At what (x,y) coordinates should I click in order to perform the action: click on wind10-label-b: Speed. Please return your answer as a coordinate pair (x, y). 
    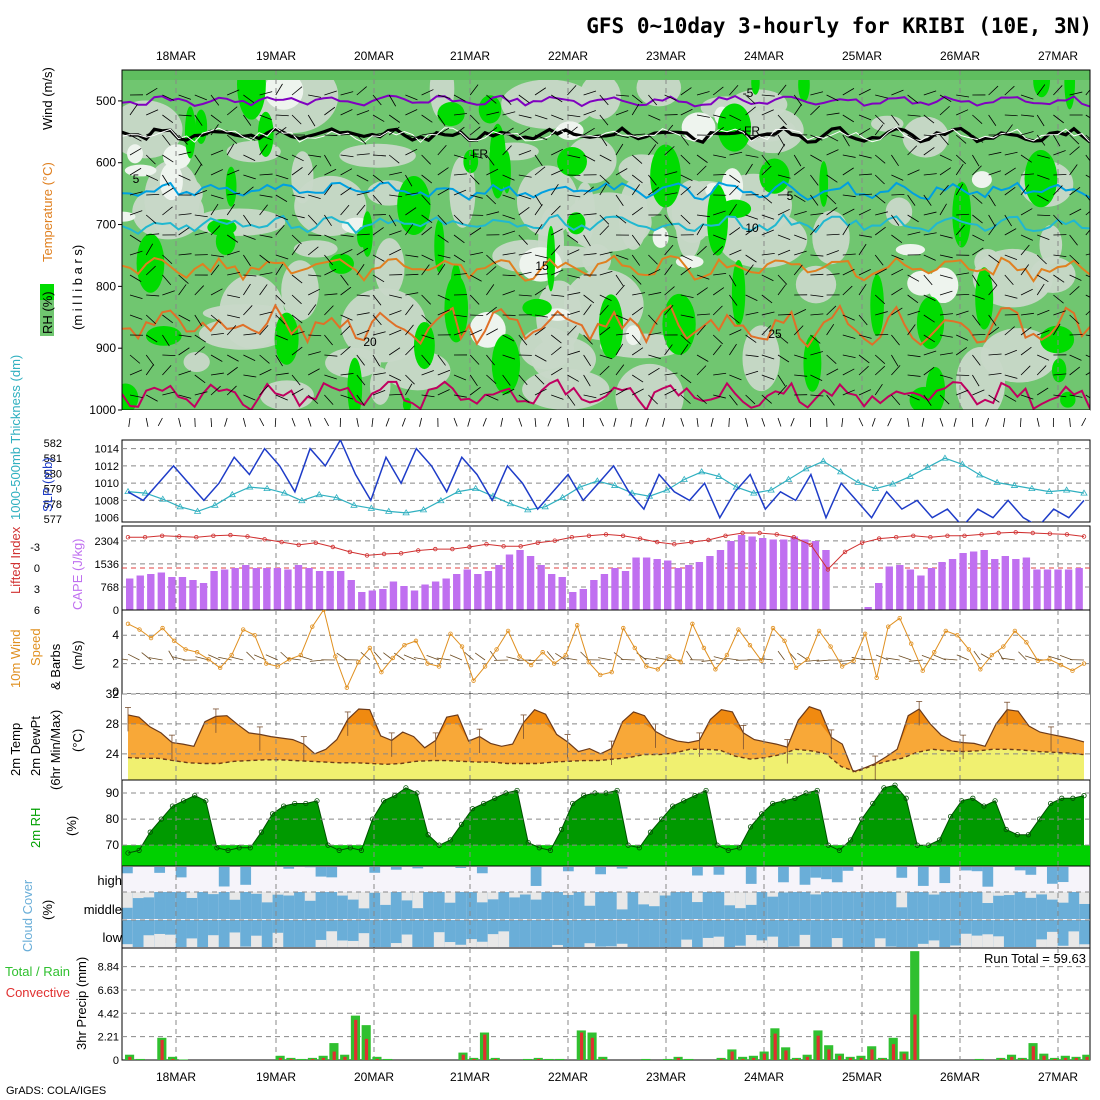
    Looking at the image, I should click on (35, 647).